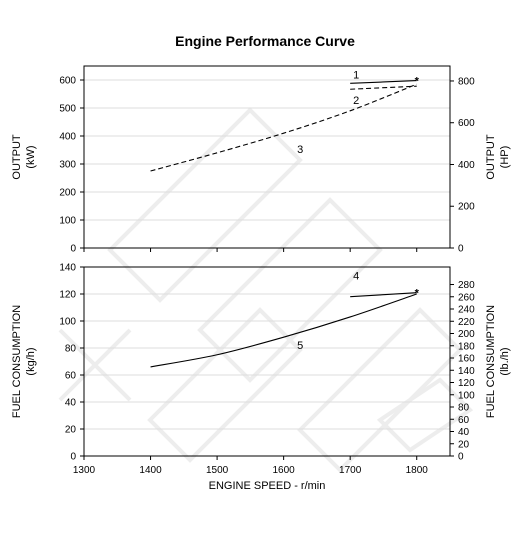 Image resolution: width=531 pixels, height=550 pixels. What do you see at coordinates (466, 322) in the screenshot?
I see `y-tick-label-right: 220` at bounding box center [466, 322].